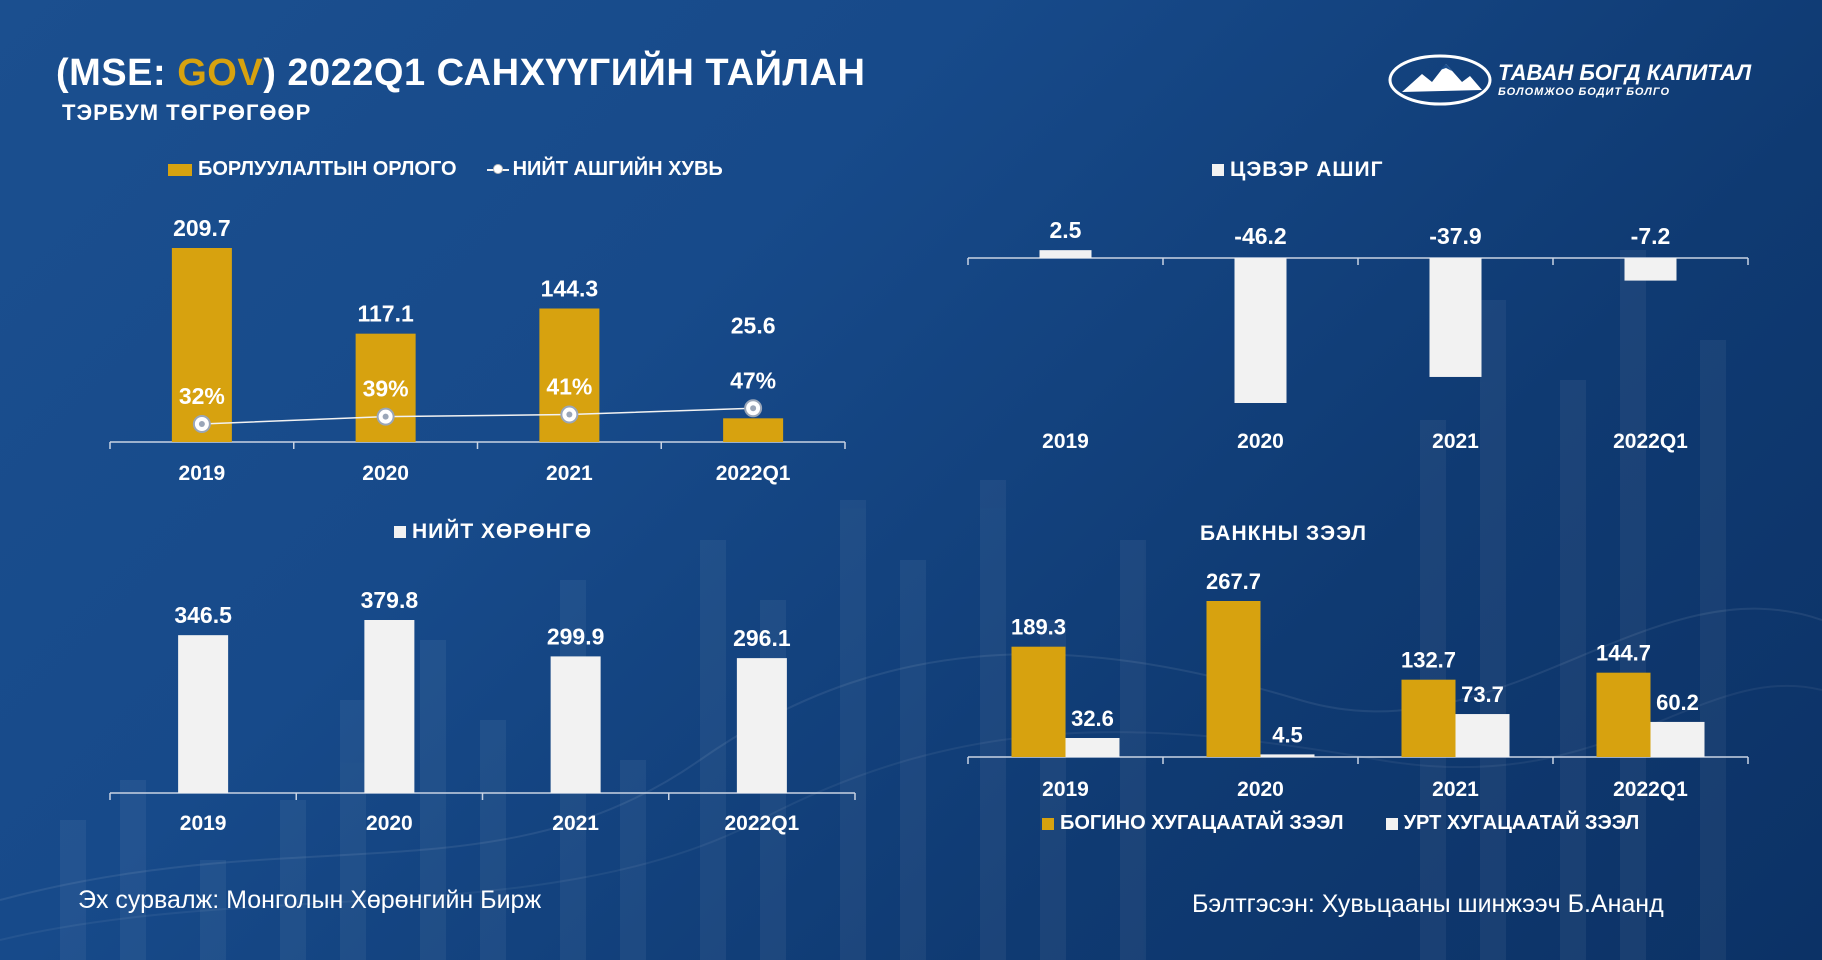 This screenshot has height=960, width=1822. I want to click on legend-swatch-revenue, so click(180, 169).